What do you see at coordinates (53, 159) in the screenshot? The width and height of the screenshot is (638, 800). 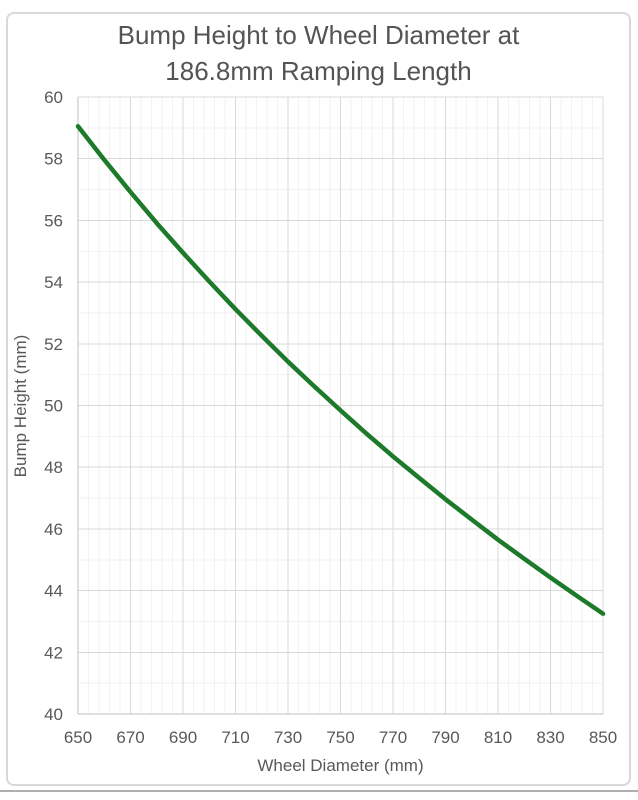 I see `y-tick-label: 58` at bounding box center [53, 159].